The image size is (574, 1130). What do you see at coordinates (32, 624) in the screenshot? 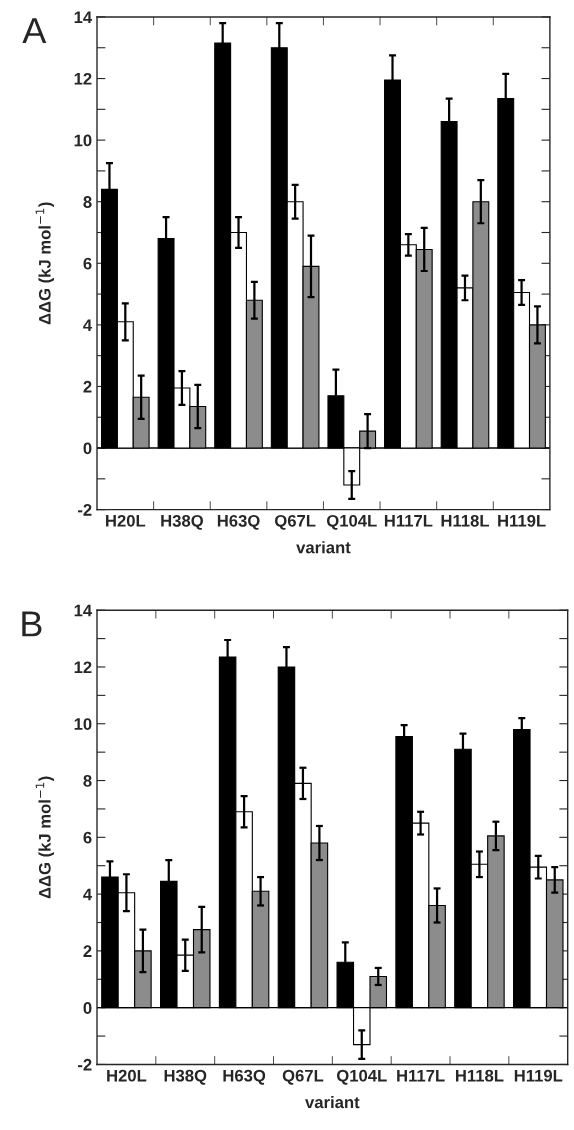
I see `chart-title: B` at bounding box center [32, 624].